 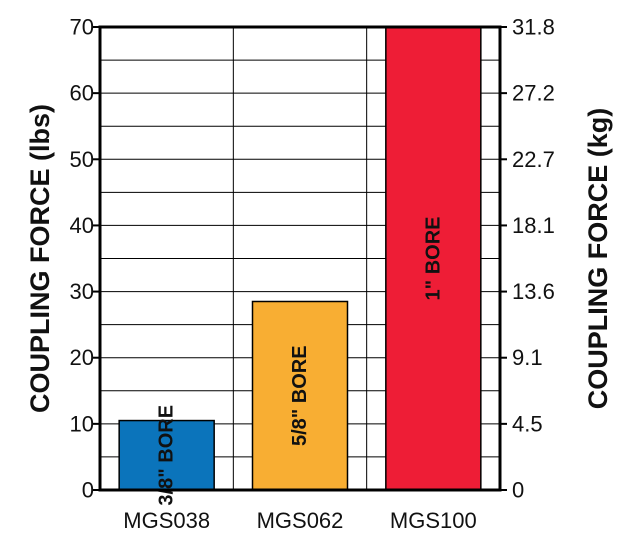 I want to click on bar-mgs038, so click(x=166, y=455).